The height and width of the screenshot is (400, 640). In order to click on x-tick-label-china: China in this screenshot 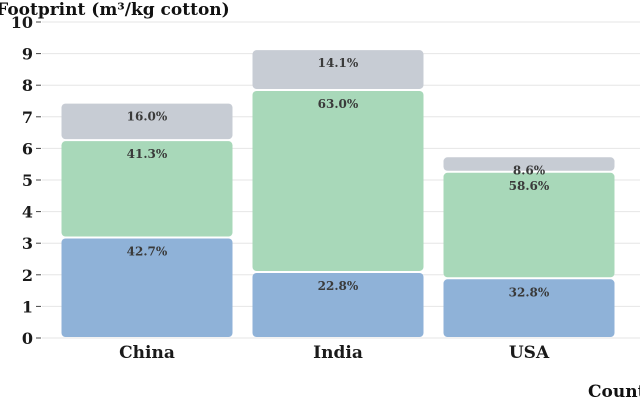, I will do `click(147, 353)`.